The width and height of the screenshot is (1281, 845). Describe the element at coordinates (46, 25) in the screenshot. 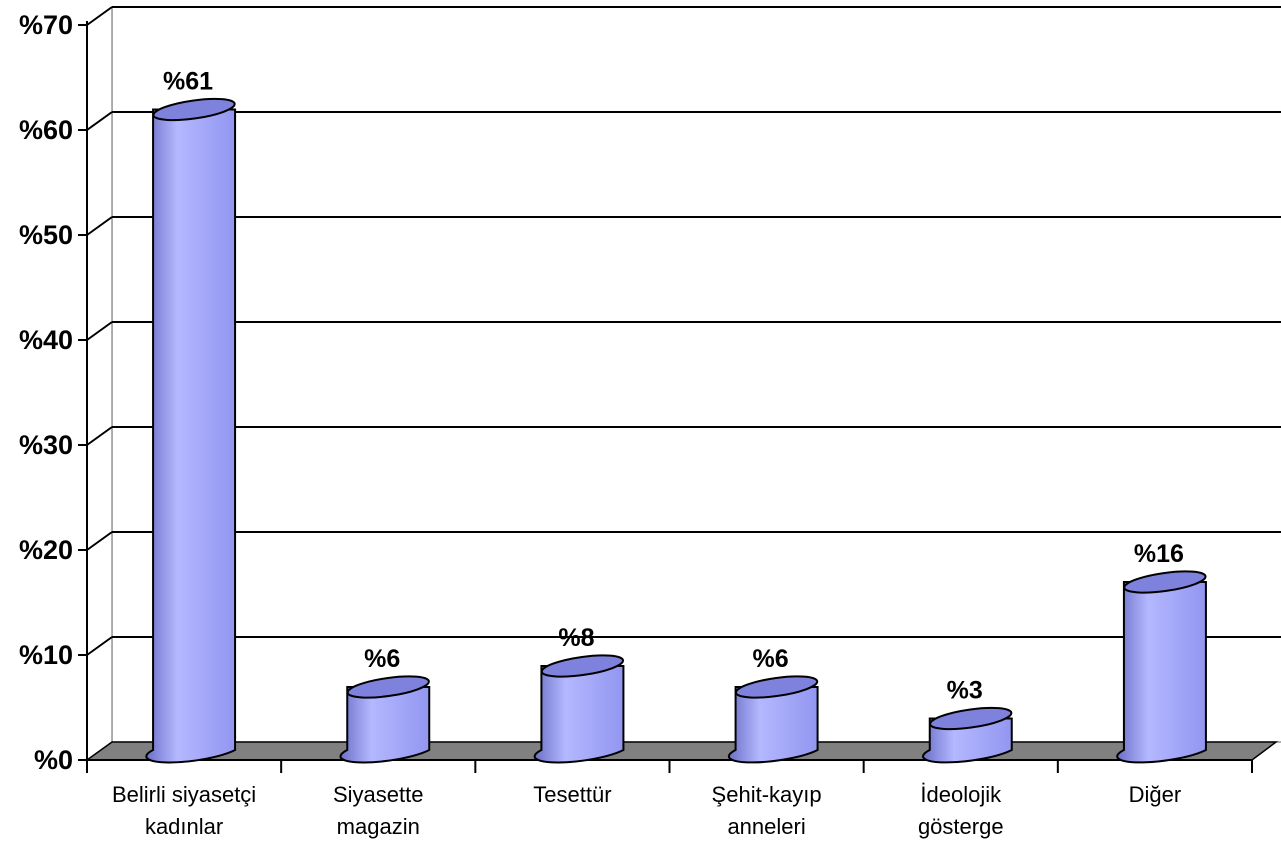

I see `y-tick-label: %70` at that location.